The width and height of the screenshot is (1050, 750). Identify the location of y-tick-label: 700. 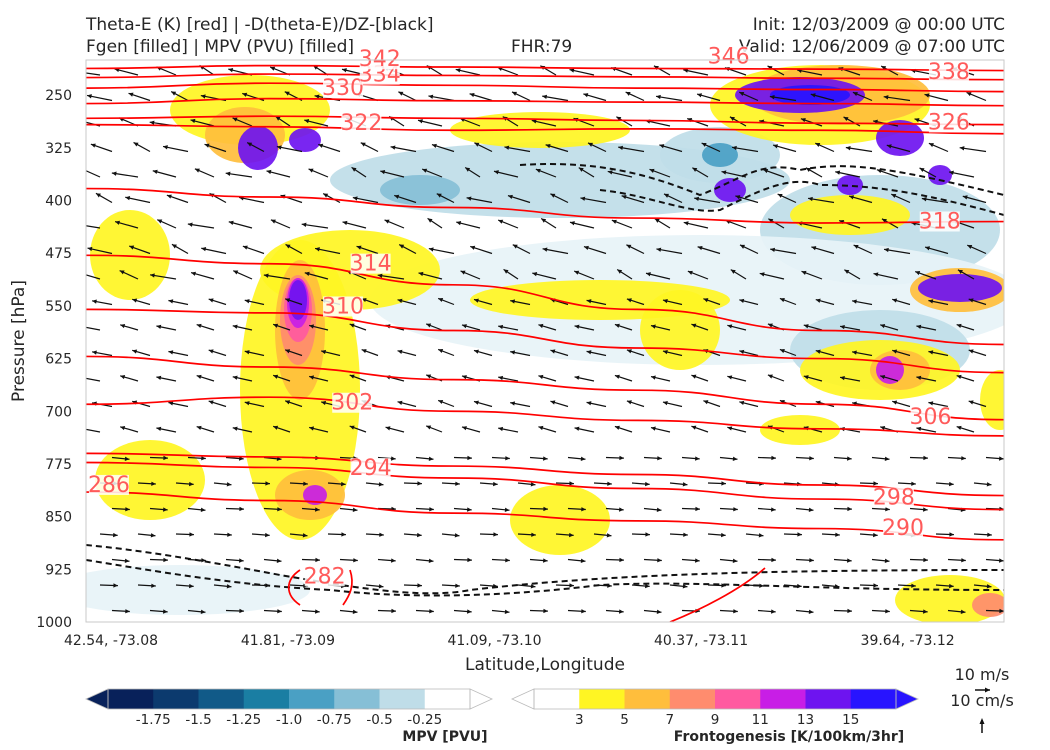
(58, 412).